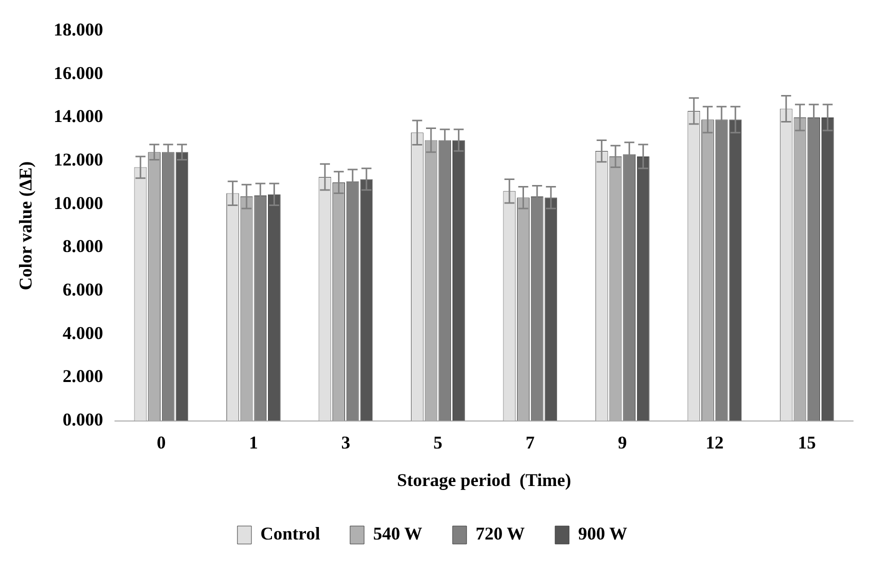 The image size is (871, 562). I want to click on x-tick-label: 7, so click(530, 442).